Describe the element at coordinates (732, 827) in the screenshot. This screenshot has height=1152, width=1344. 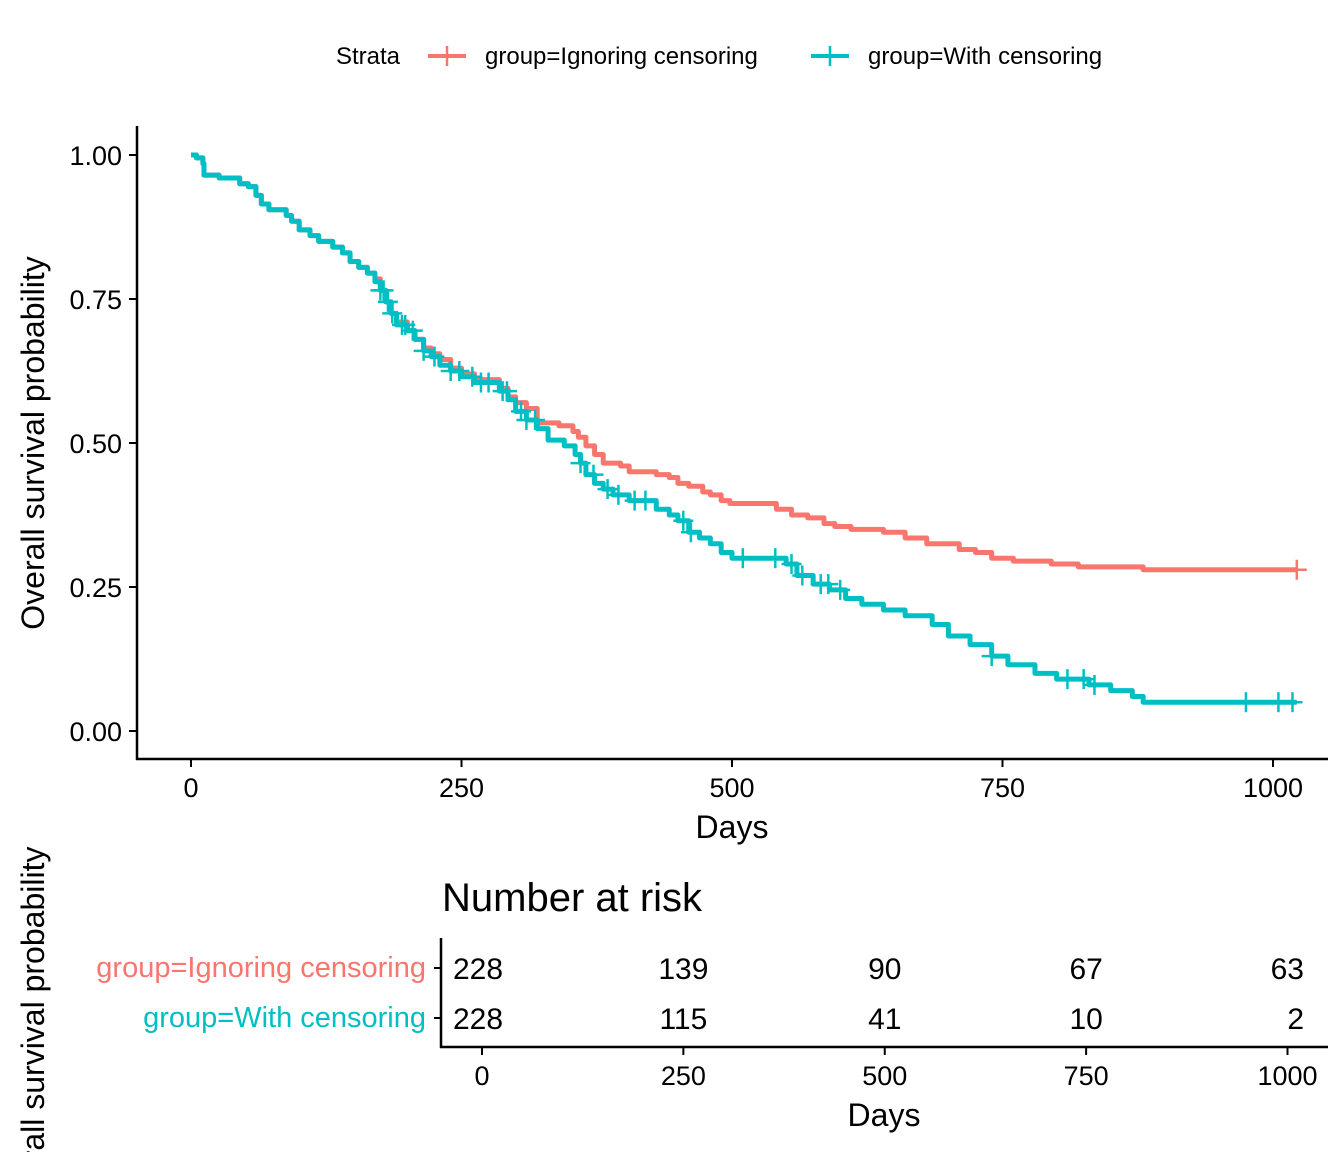
I see `x-axis-title: Days` at that location.